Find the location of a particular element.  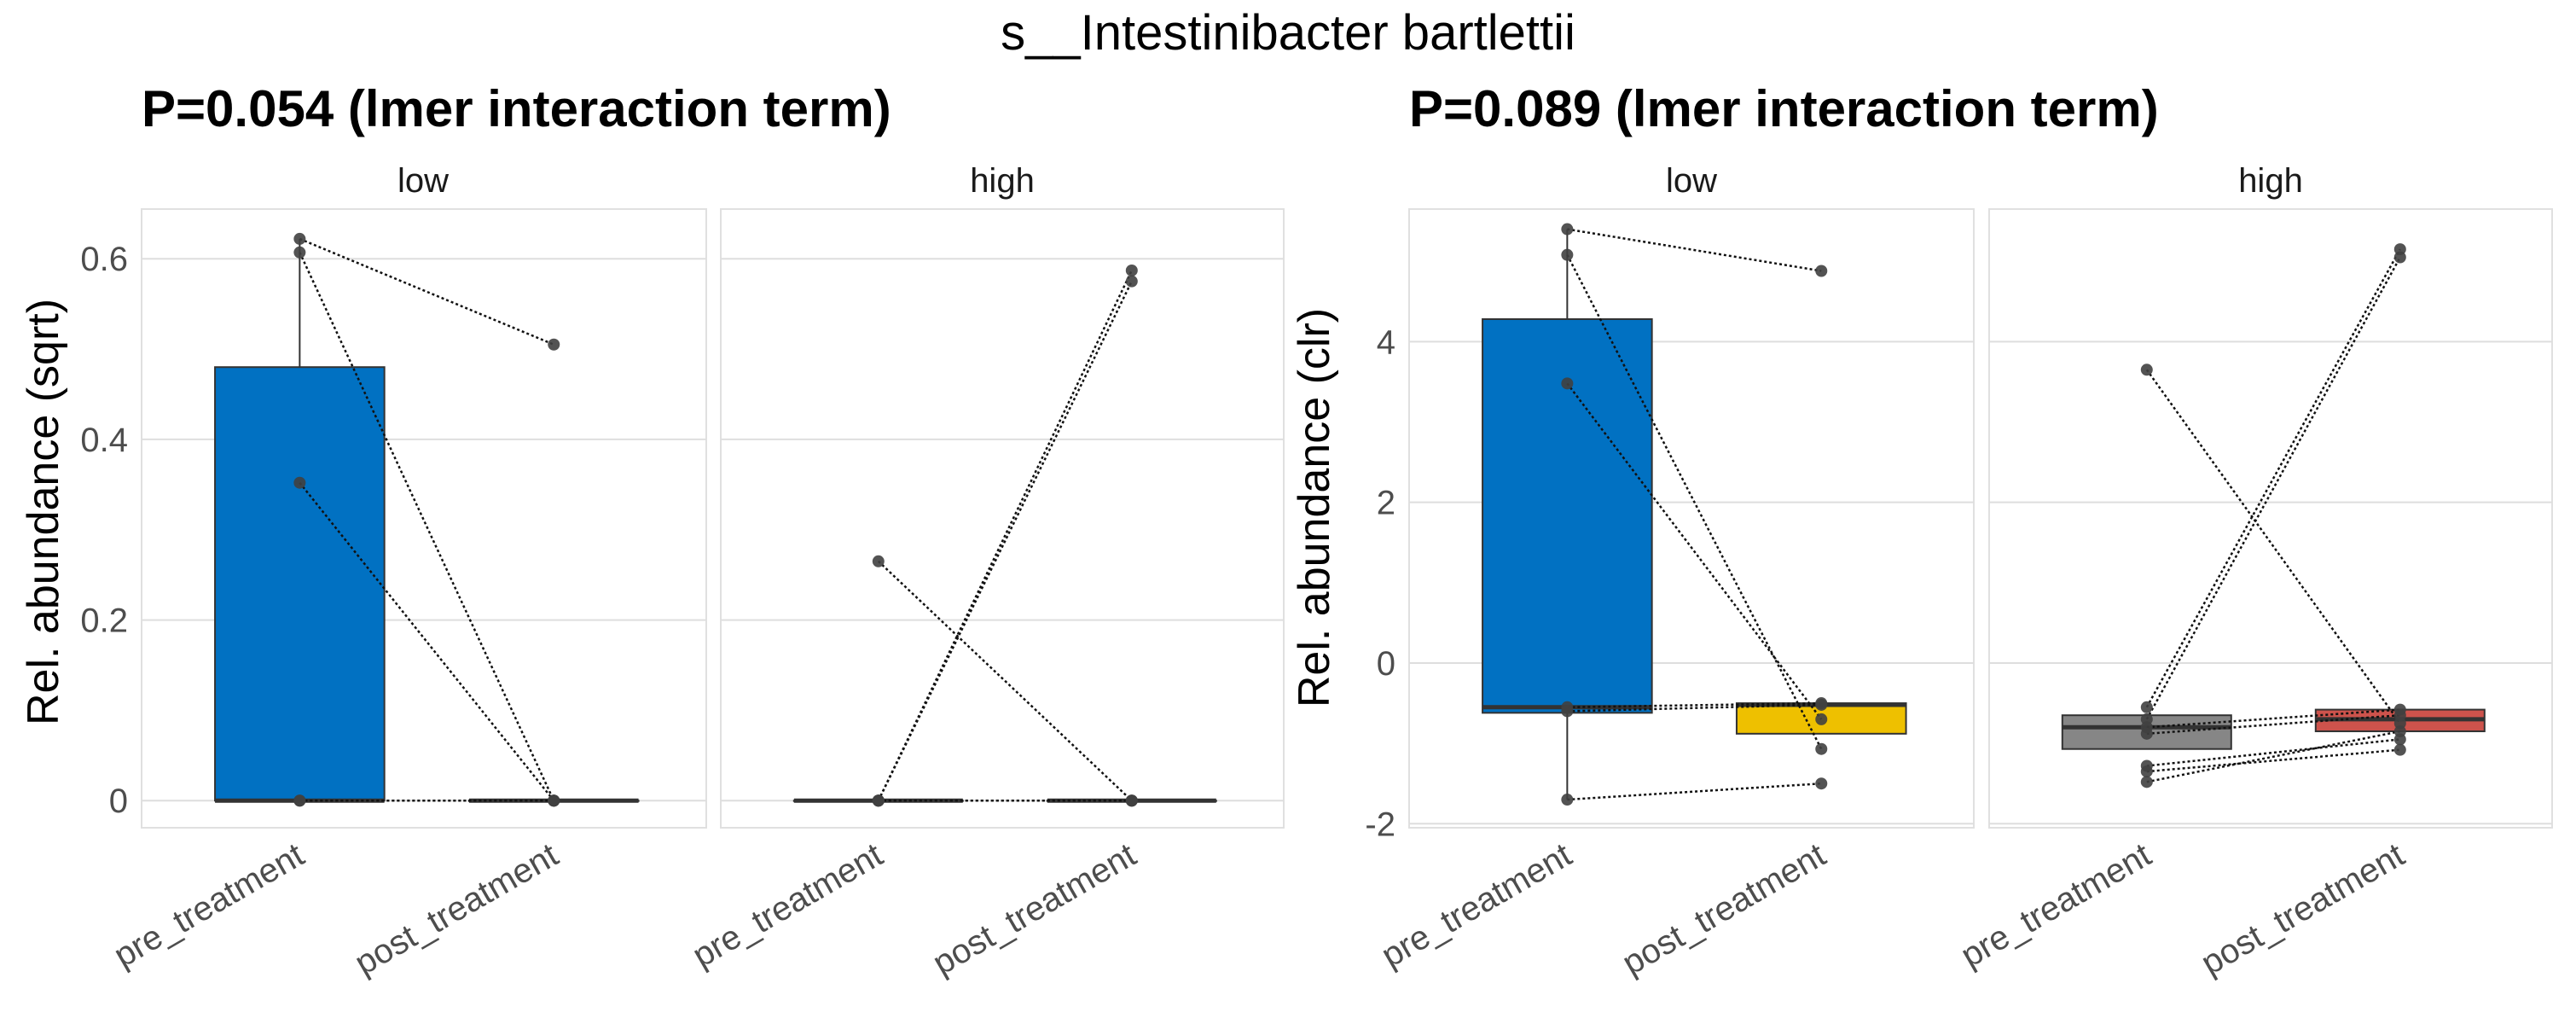

plot-title-sqrt: P=0.054 (lmer interaction term) is located at coordinates (516, 108).